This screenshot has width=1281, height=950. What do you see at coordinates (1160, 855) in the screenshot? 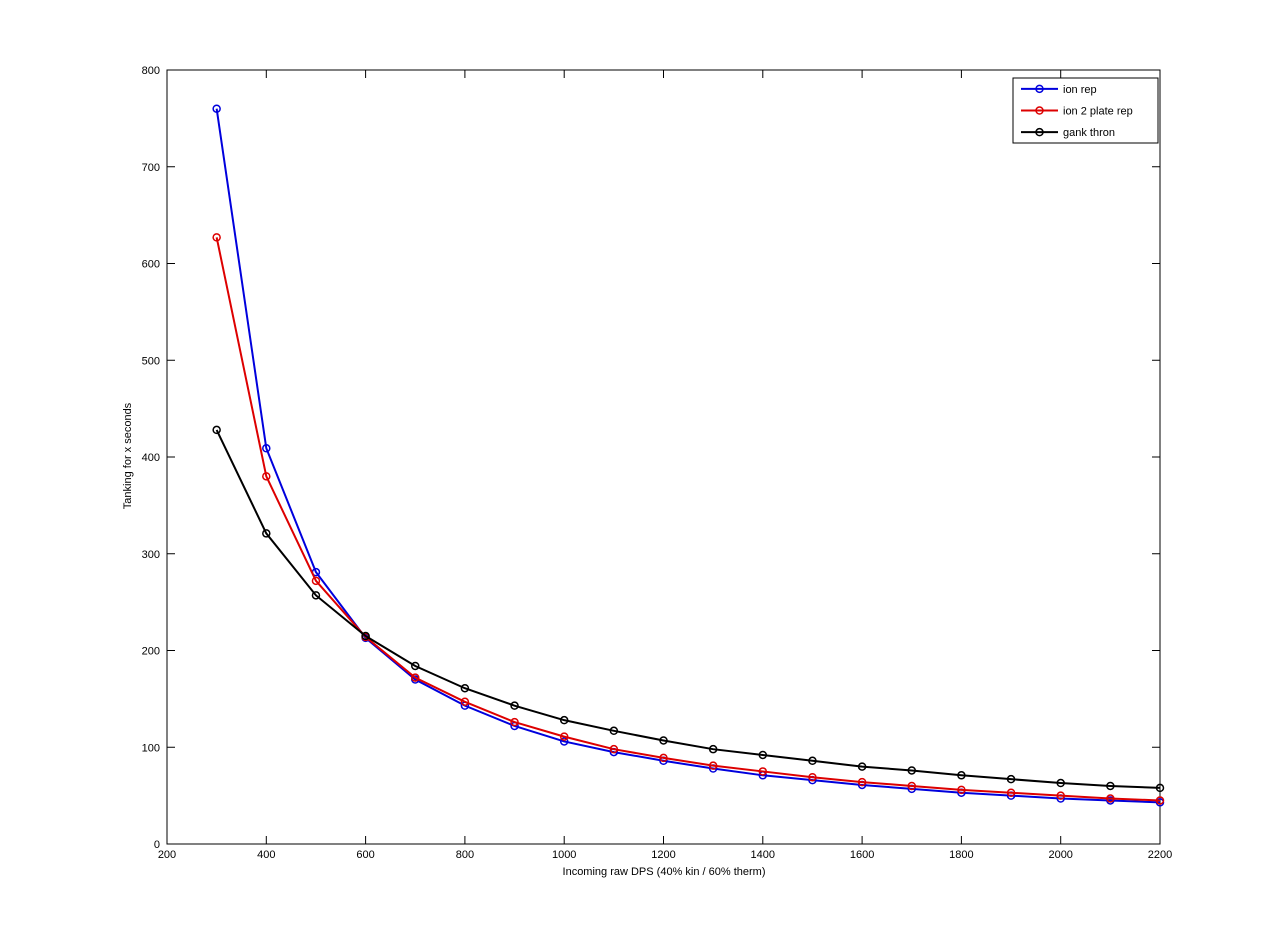
I see `x-tick-label: 2200` at bounding box center [1160, 855].